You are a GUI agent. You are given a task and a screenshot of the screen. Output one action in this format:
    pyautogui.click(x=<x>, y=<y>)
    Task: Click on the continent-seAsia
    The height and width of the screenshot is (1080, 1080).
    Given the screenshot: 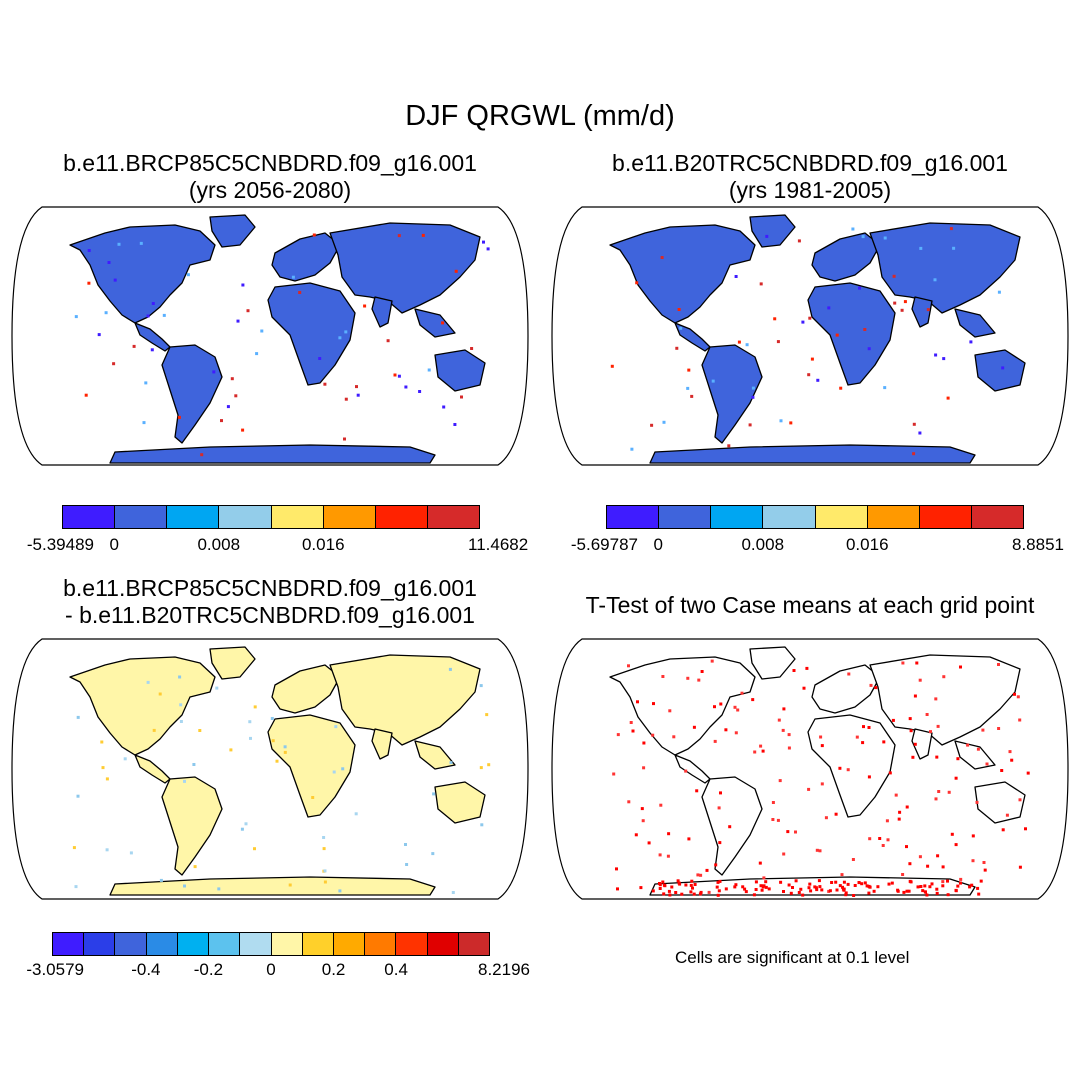 What is the action you would take?
    pyautogui.click(x=975, y=755)
    